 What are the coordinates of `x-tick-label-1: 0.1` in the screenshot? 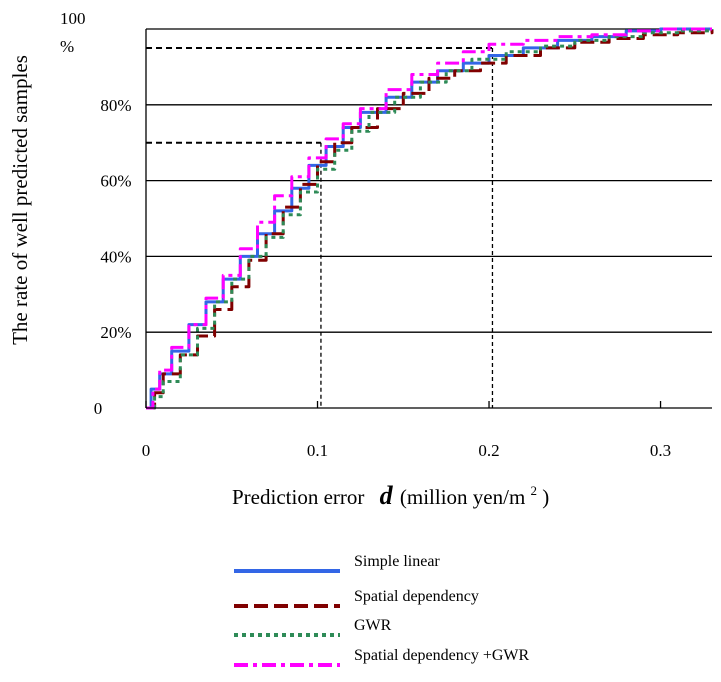 It's located at (317, 450).